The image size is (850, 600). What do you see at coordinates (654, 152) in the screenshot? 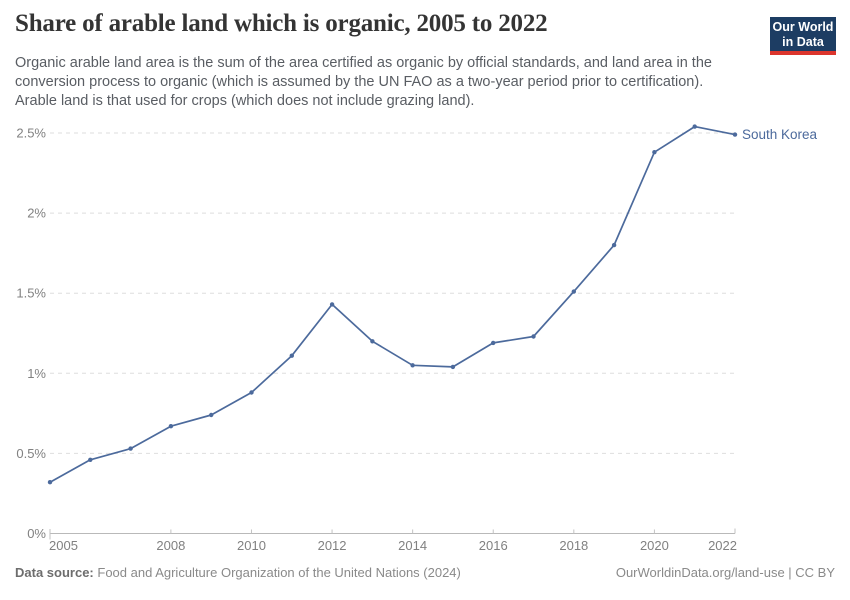
I see `data-point-2020` at bounding box center [654, 152].